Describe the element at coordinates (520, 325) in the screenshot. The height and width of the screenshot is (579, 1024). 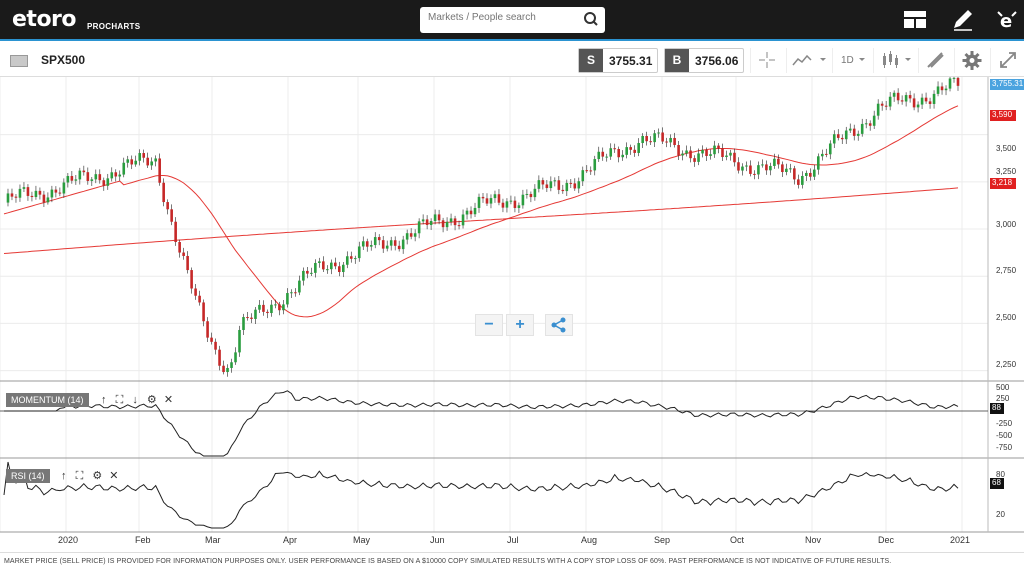
I see `zoom-in-button: +` at that location.